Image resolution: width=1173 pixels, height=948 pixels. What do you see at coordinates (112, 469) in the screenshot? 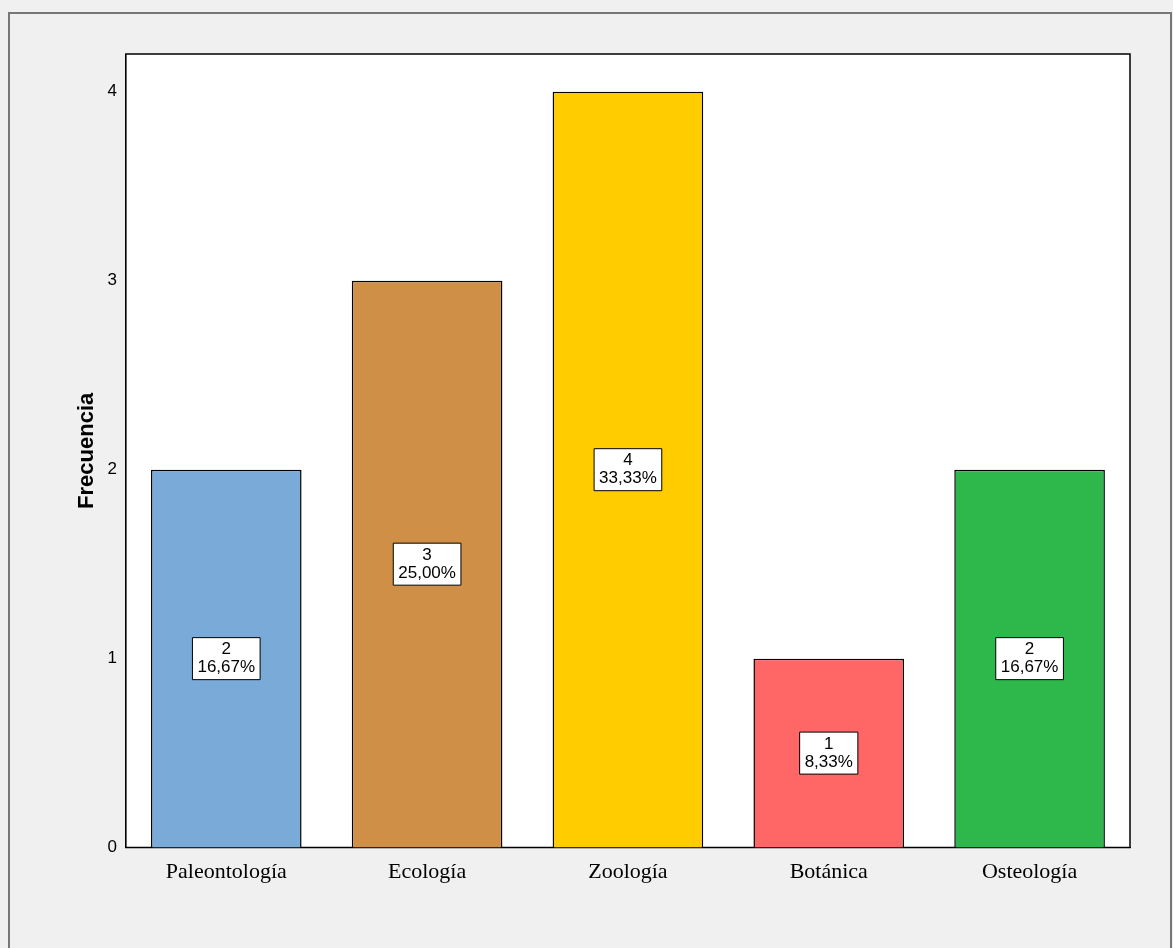
I see `y-tick-label: 2` at bounding box center [112, 469].